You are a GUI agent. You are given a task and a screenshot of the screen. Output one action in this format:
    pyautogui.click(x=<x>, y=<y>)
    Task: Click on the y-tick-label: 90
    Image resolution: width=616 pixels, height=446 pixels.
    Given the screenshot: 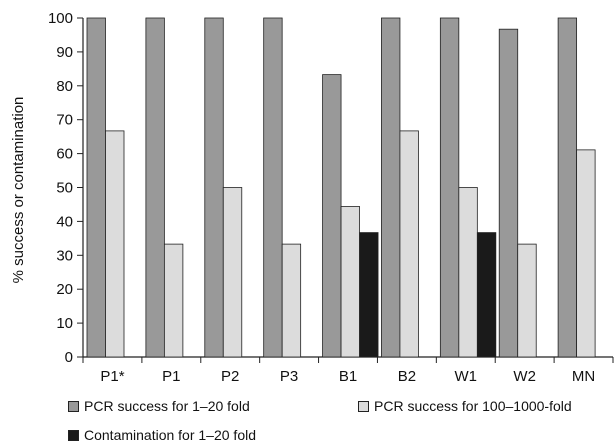 What is the action you would take?
    pyautogui.click(x=64, y=52)
    